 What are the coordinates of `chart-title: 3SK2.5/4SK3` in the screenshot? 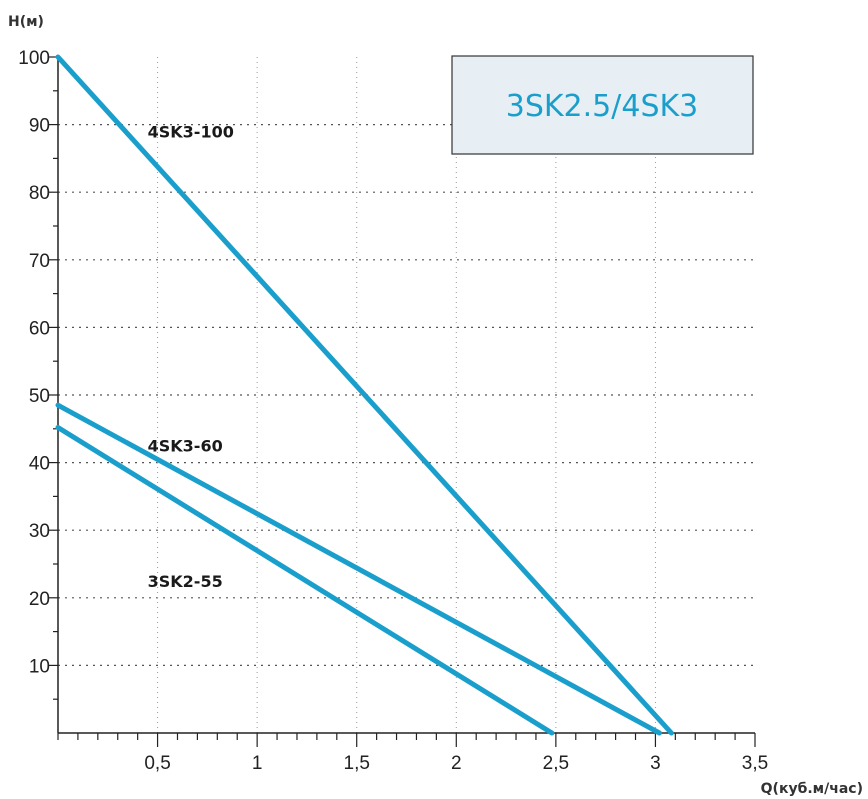 It's located at (602, 106).